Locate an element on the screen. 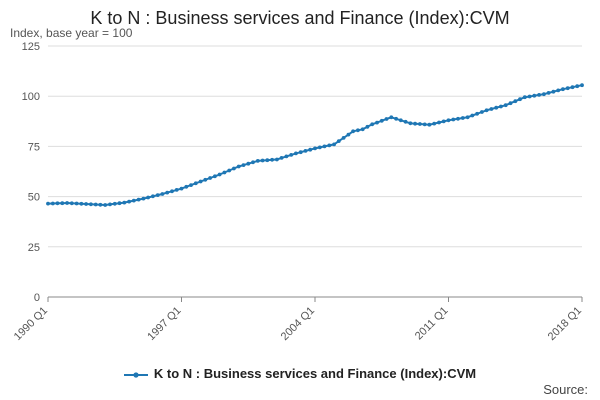  x-tick-label: 1997 Q1 is located at coordinates (164, 324).